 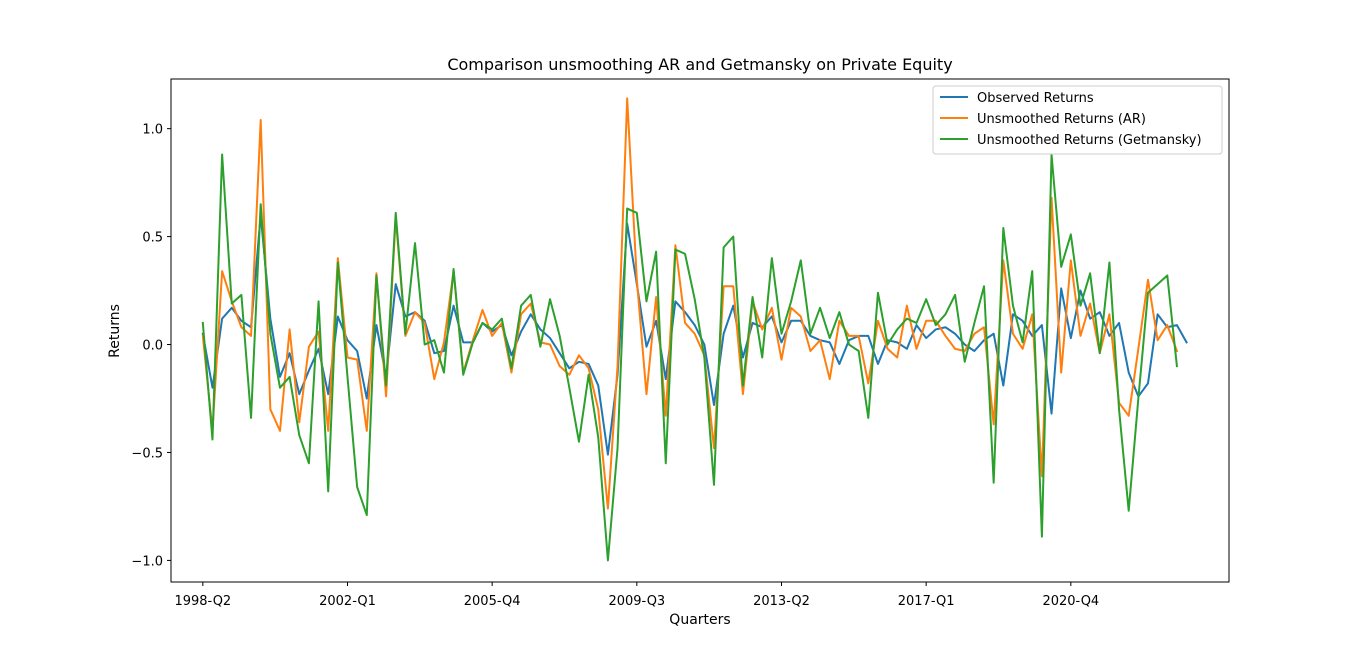 I want to click on x-tick-label: 2017-Q1, so click(x=926, y=601).